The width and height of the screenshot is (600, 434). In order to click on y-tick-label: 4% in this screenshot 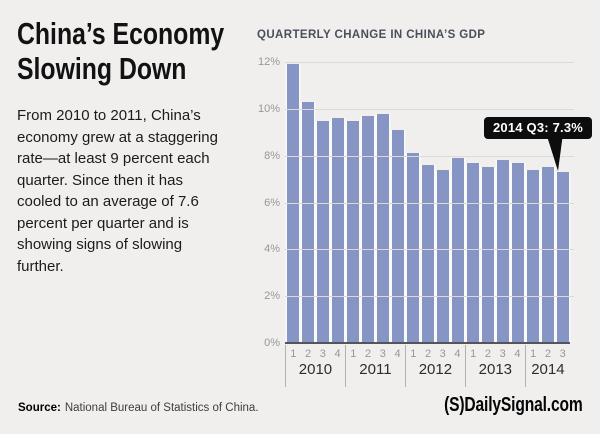, I will do `click(272, 249)`.